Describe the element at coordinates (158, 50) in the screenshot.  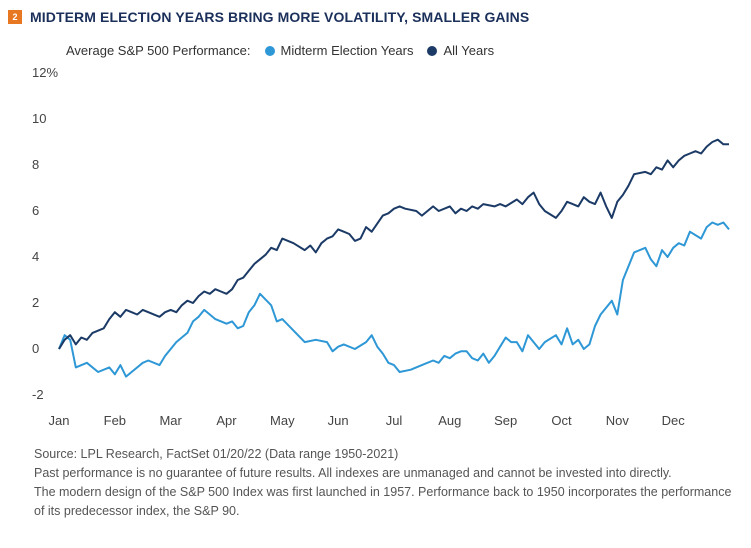
I see `legend-prefix: Average S&P 500 Performance:` at that location.